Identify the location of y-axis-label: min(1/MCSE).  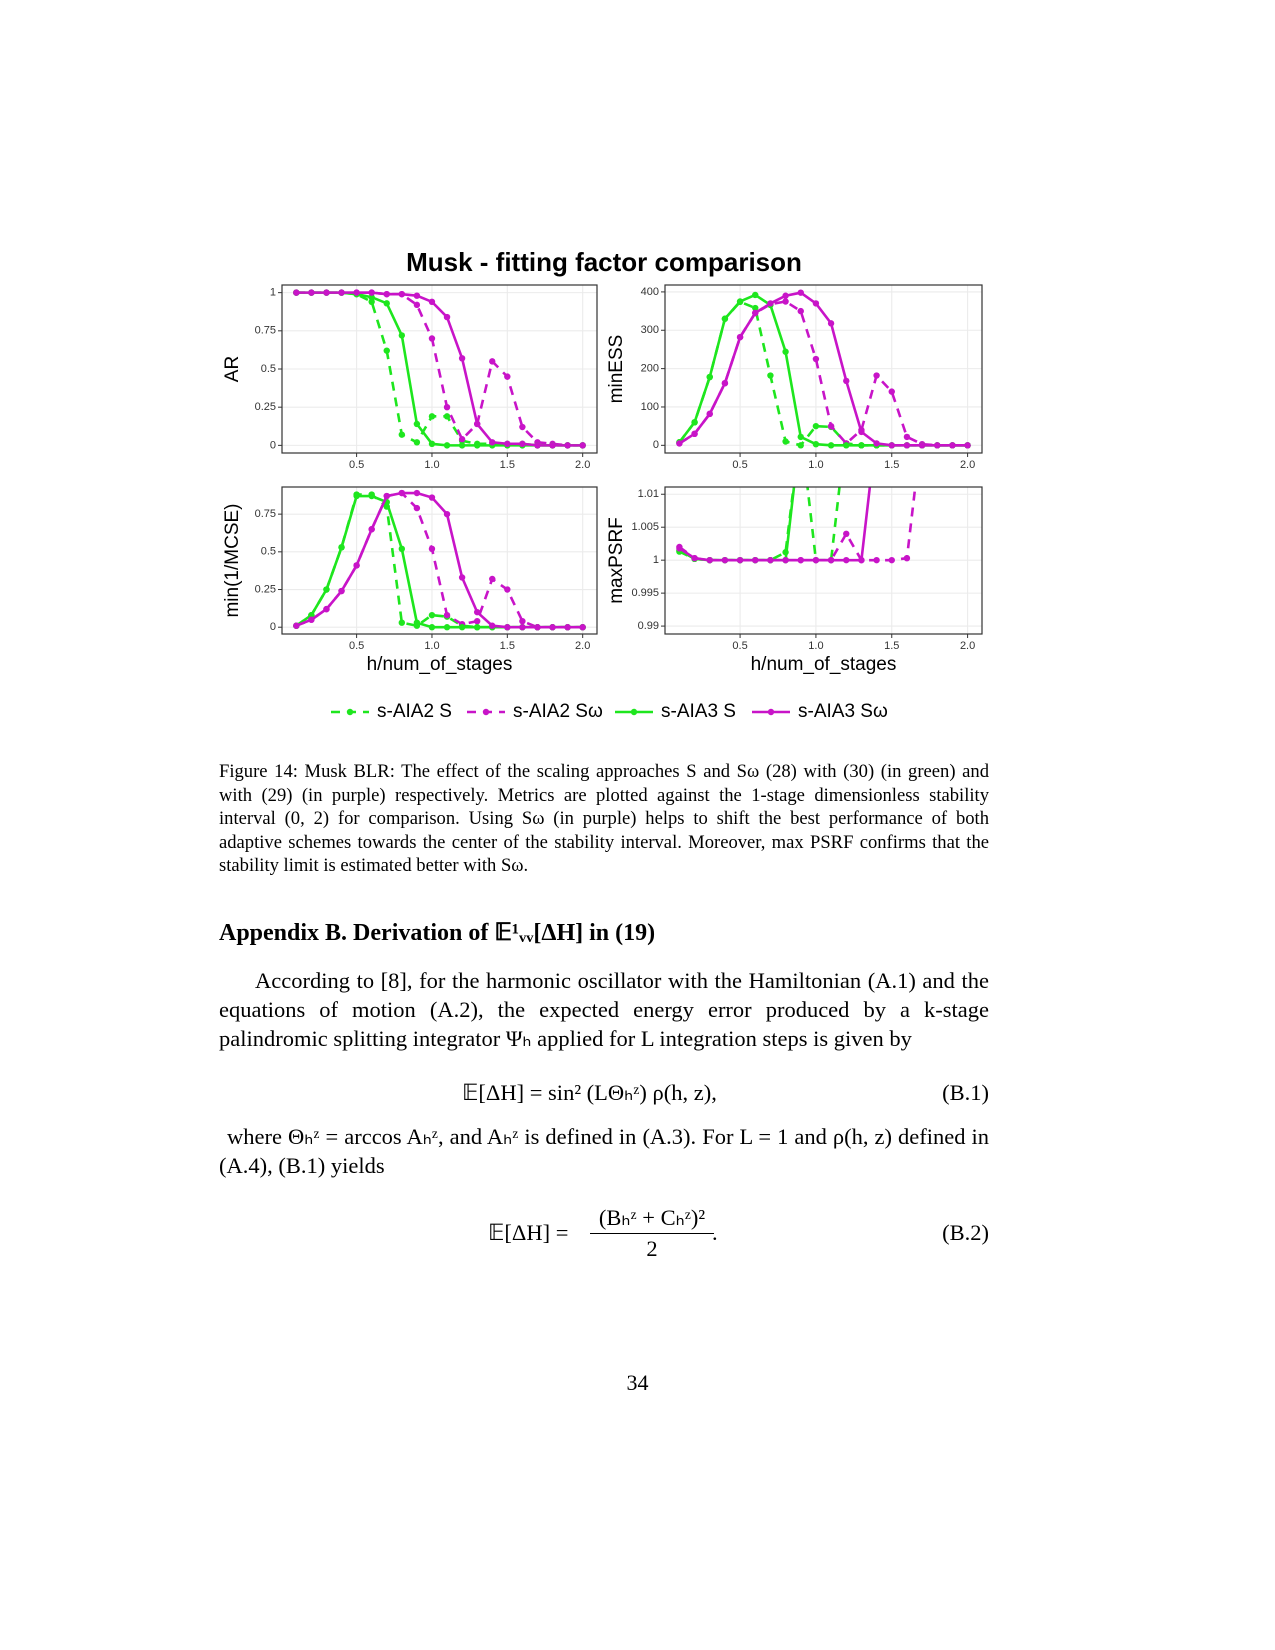
(232, 560).